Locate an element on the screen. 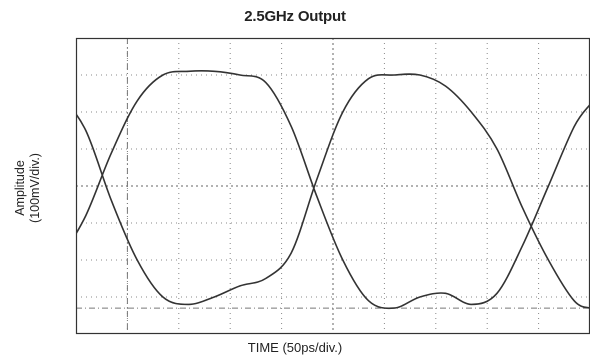 The image size is (590, 364). chart-title: 2.5GHz Output is located at coordinates (295, 16).